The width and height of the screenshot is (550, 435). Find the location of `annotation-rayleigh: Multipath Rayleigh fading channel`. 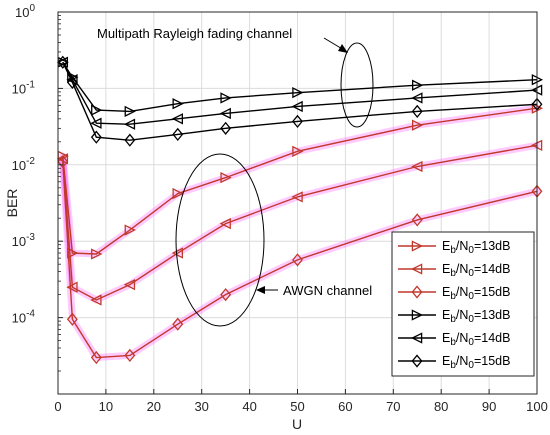

annotation-rayleigh: Multipath Rayleigh fading channel is located at coordinates (194, 33).